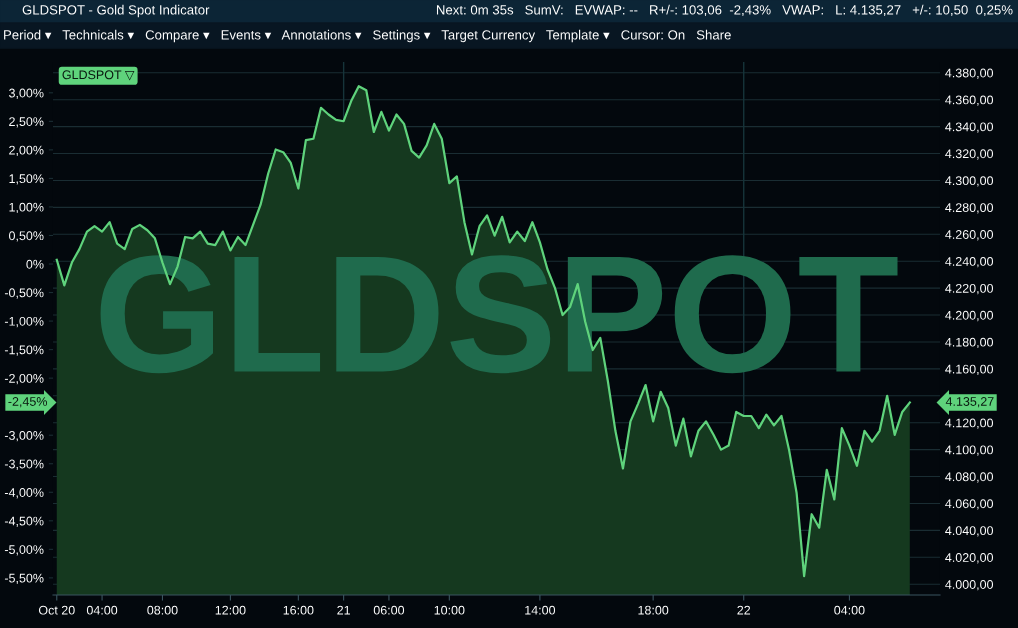  I want to click on x-tick-label: 18:00, so click(653, 610).